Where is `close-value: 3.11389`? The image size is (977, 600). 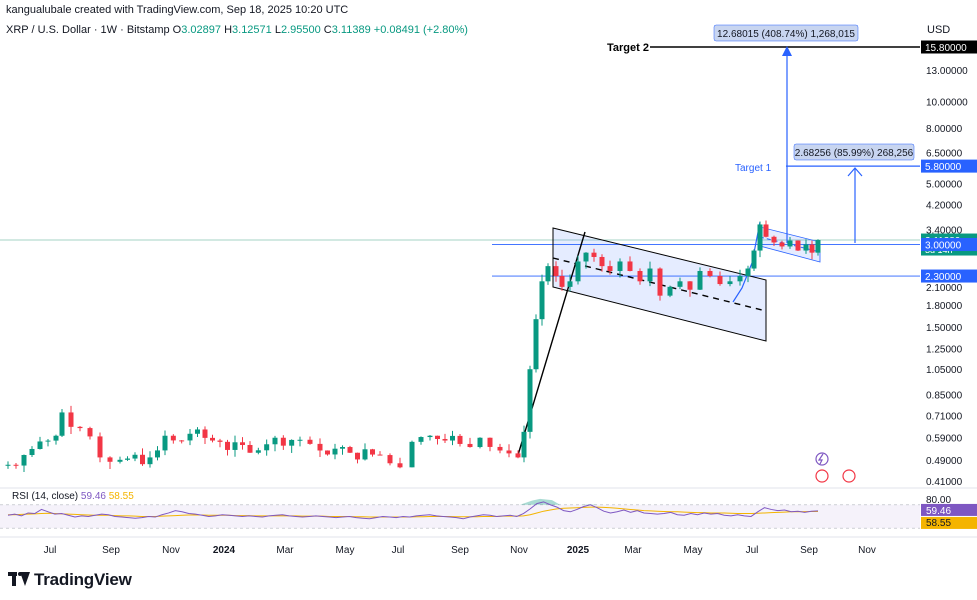
close-value: 3.11389 is located at coordinates (351, 30).